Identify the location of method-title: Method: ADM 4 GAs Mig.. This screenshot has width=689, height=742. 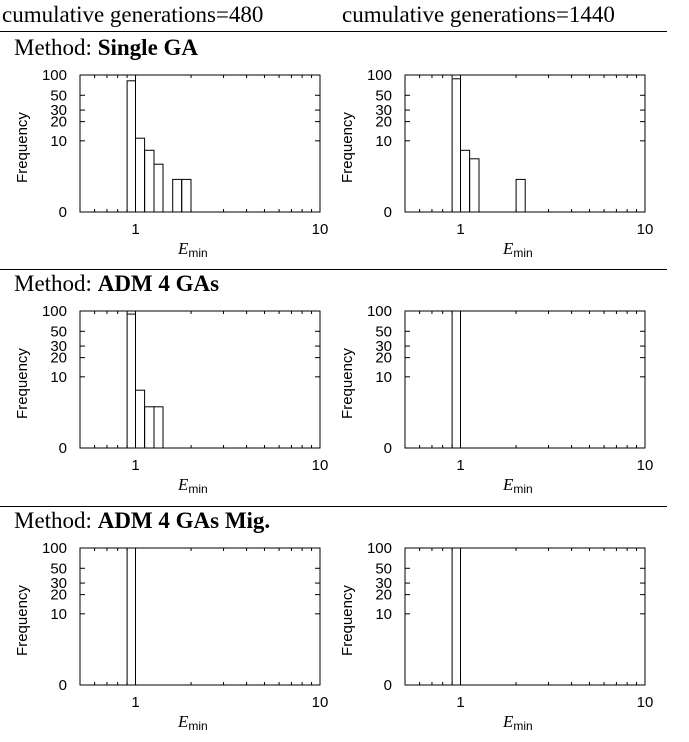
(142, 521).